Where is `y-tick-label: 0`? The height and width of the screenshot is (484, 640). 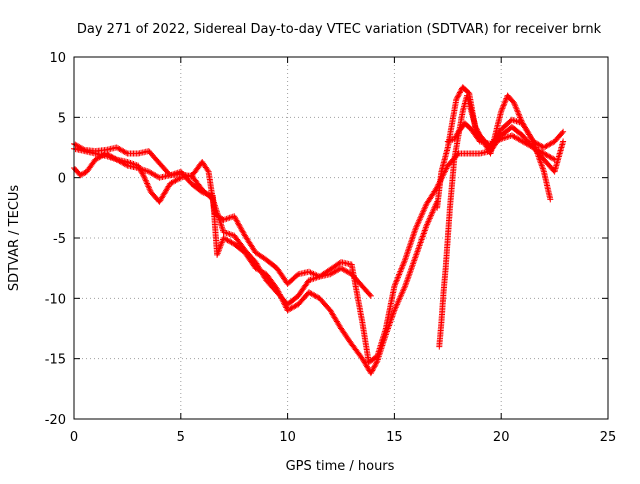 y-tick-label: 0 is located at coordinates (62, 179).